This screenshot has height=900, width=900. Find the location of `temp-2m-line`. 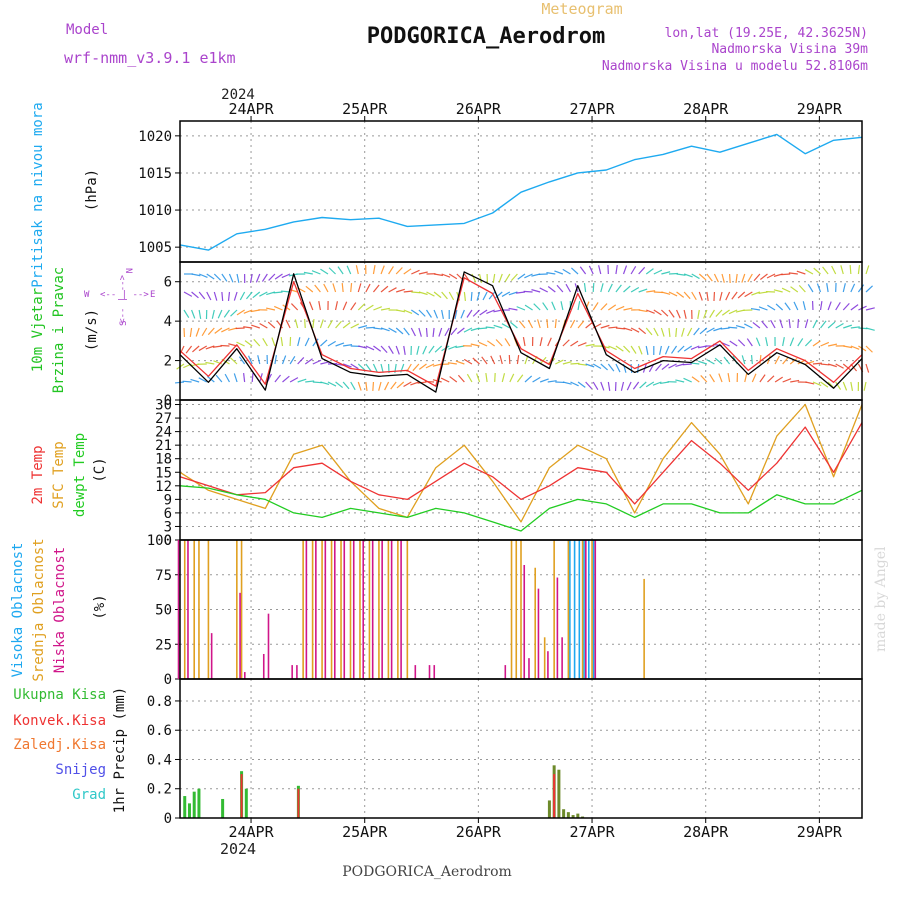

temp-2m-line is located at coordinates (521, 463).